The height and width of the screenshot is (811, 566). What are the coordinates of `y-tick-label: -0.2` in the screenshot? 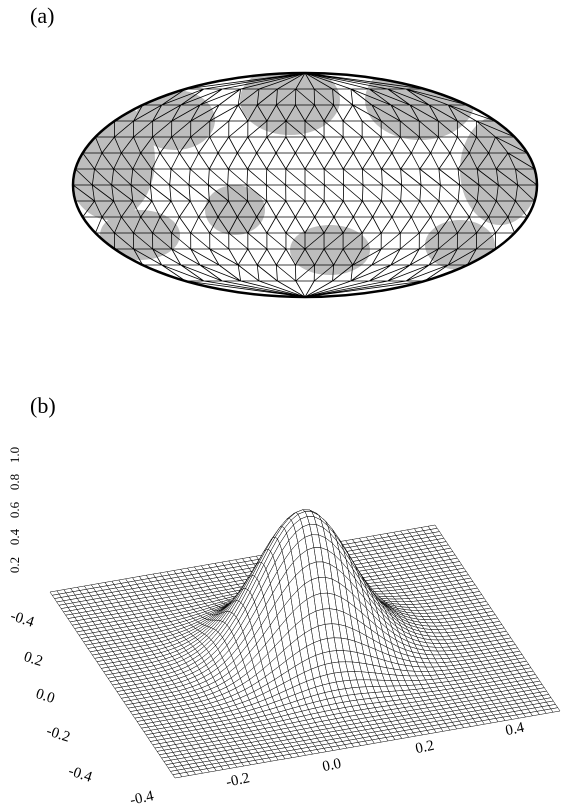 It's located at (58, 734).